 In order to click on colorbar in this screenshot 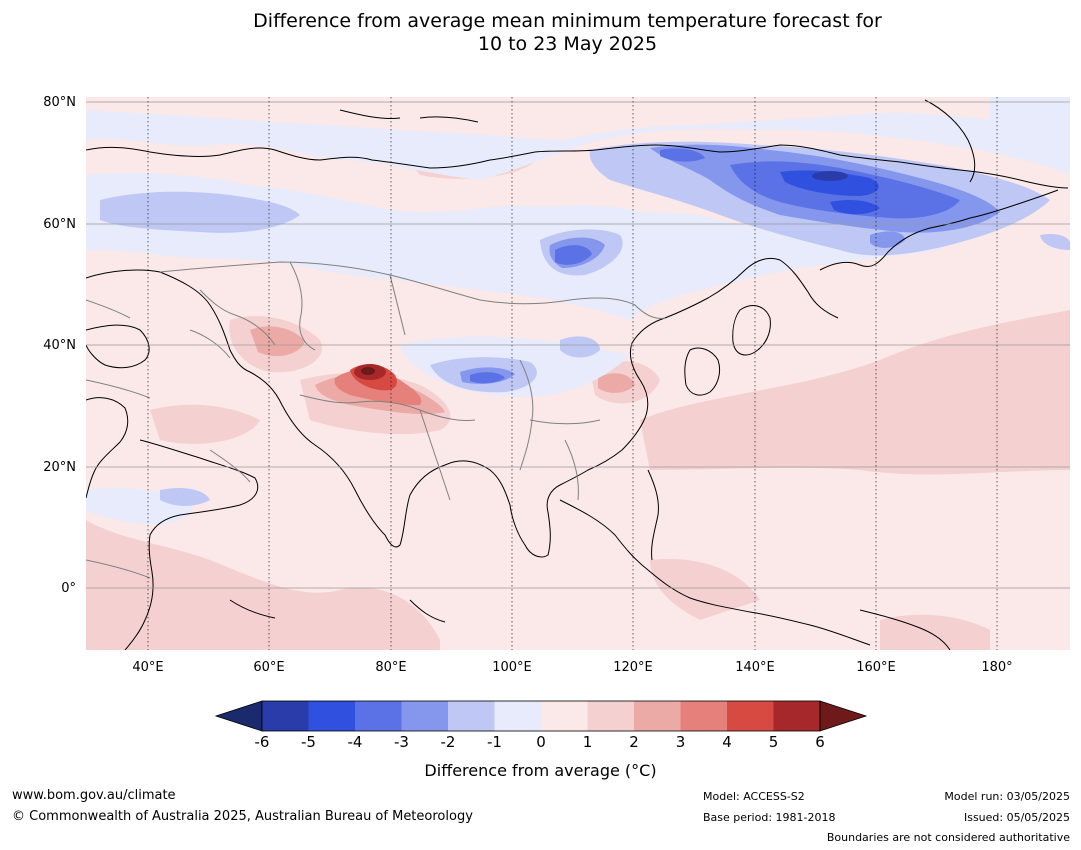, I will do `click(541, 716)`.